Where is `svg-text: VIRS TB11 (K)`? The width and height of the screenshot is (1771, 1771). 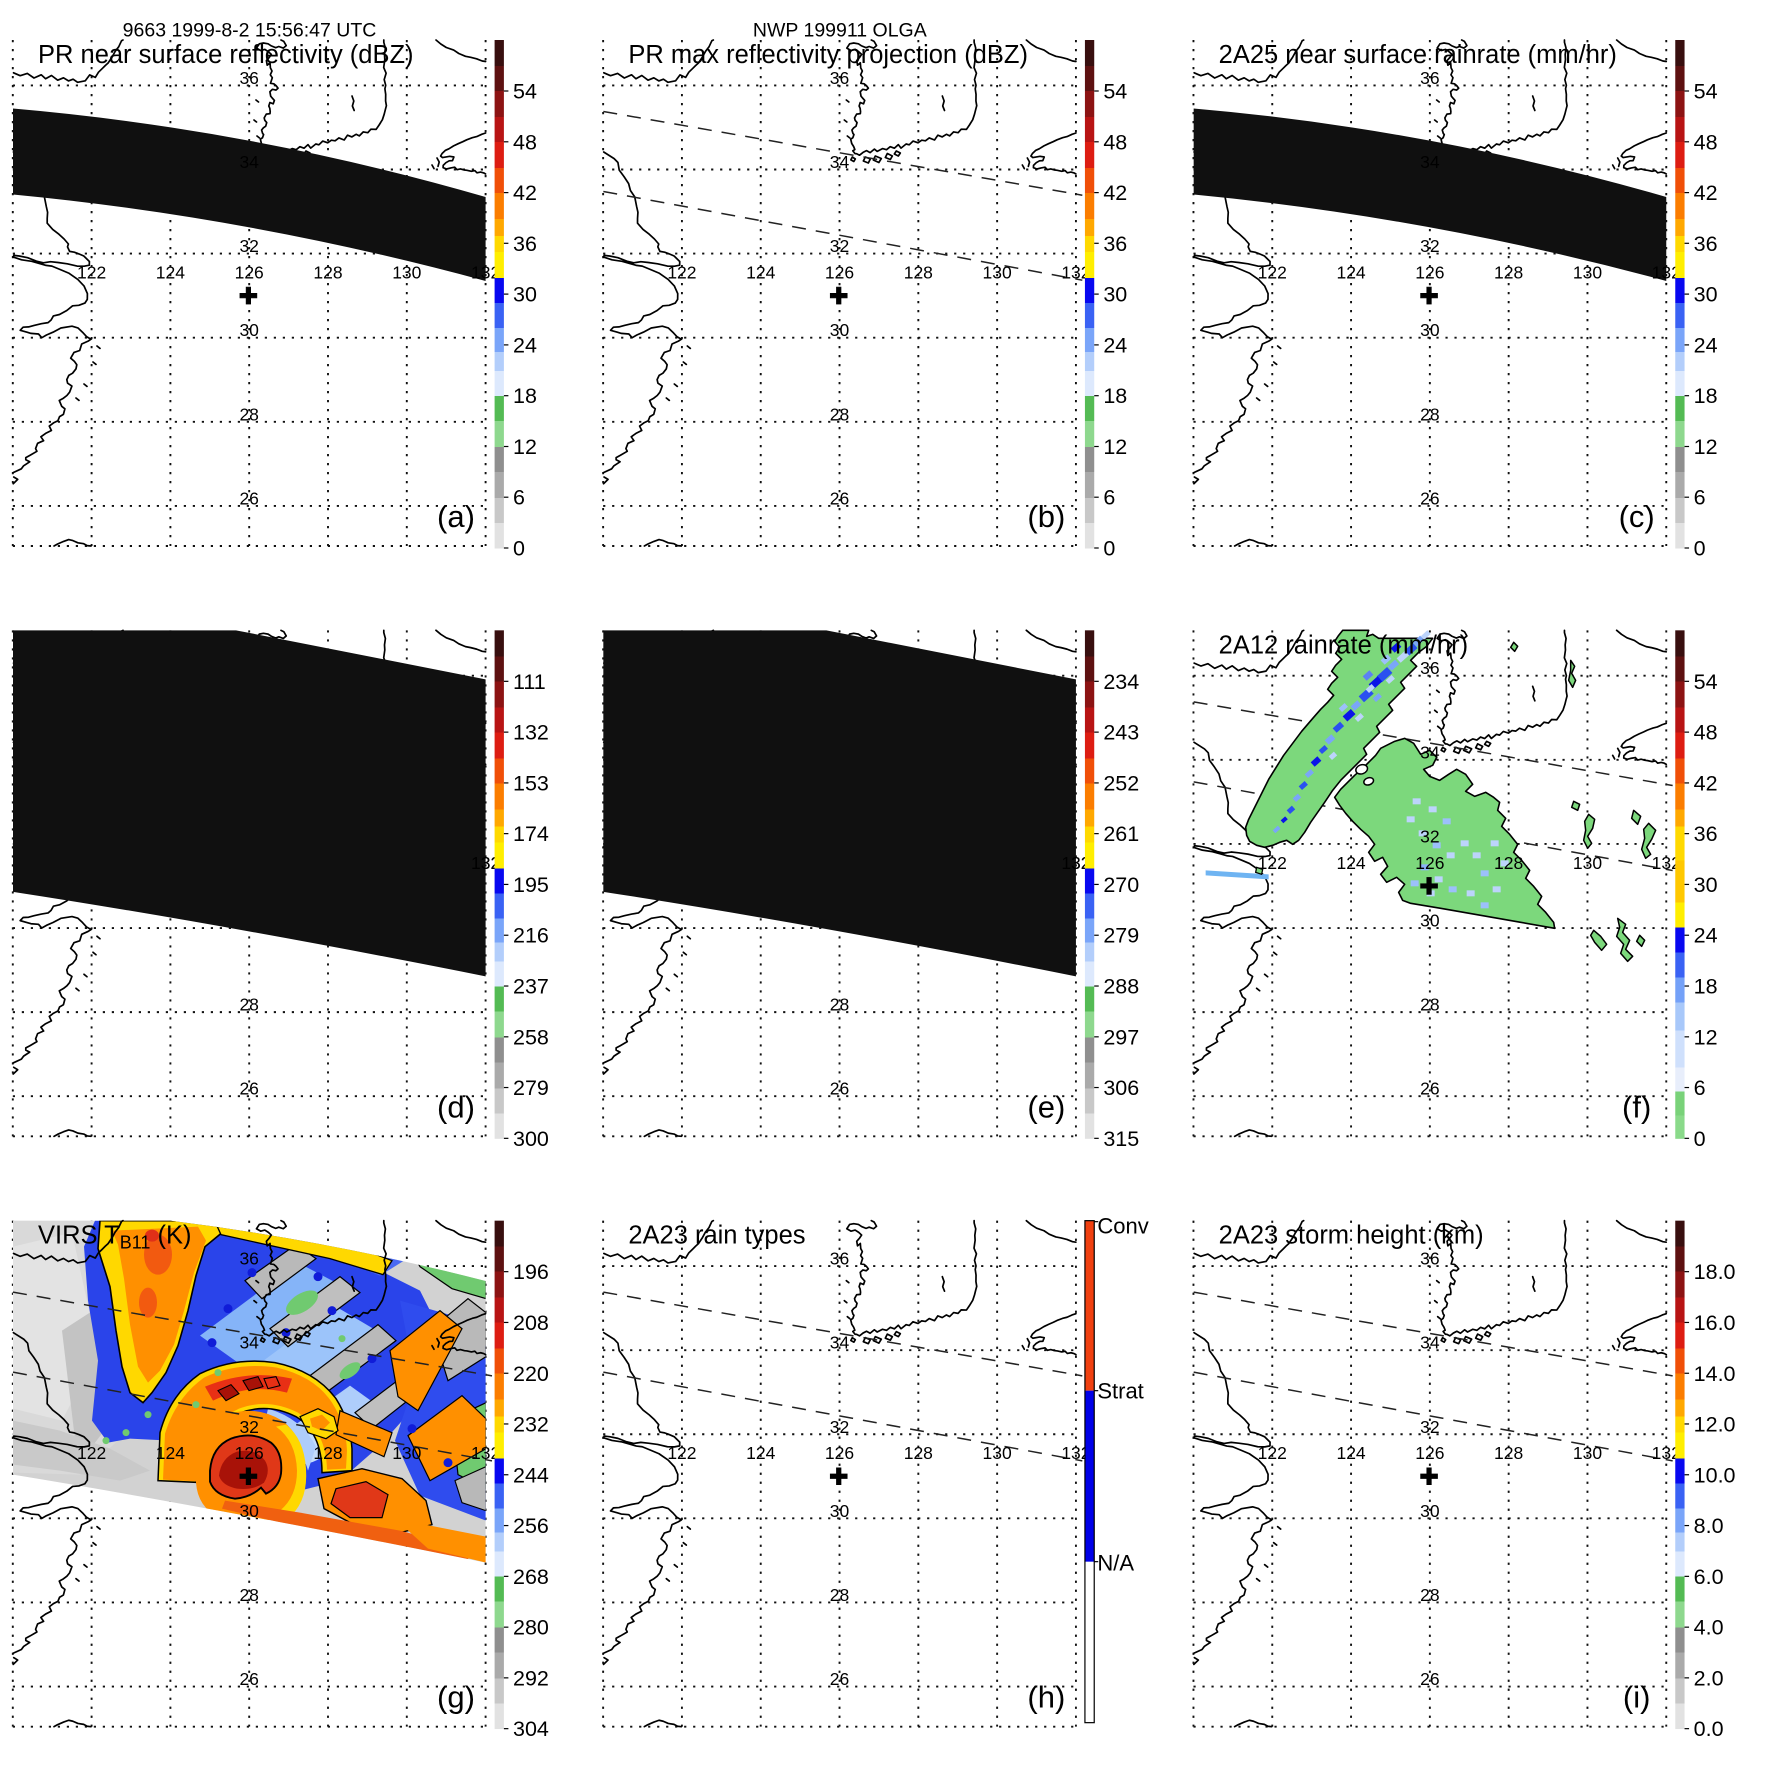
svg-text: VIRS TB11 (K) is located at coordinates (115, 1237).